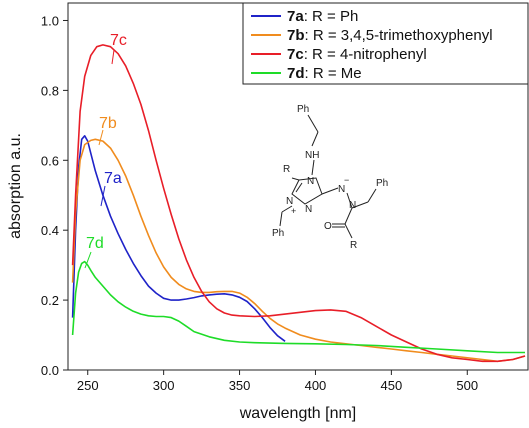 The width and height of the screenshot is (529, 428). What do you see at coordinates (307, 191) in the screenshot?
I see `triazole-ring` at bounding box center [307, 191].